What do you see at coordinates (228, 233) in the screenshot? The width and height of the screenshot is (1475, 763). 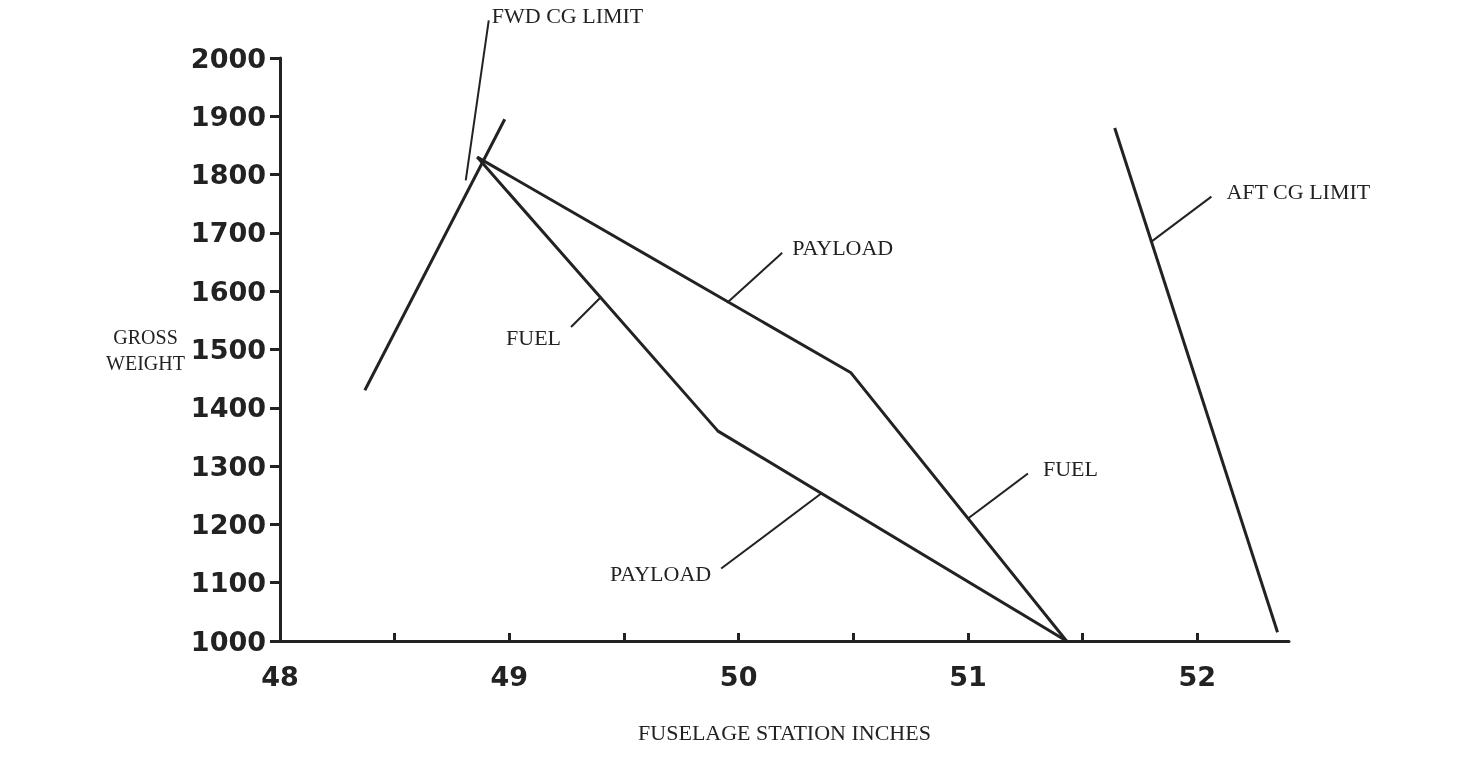 I see `y-tick-label: 1700` at bounding box center [228, 233].